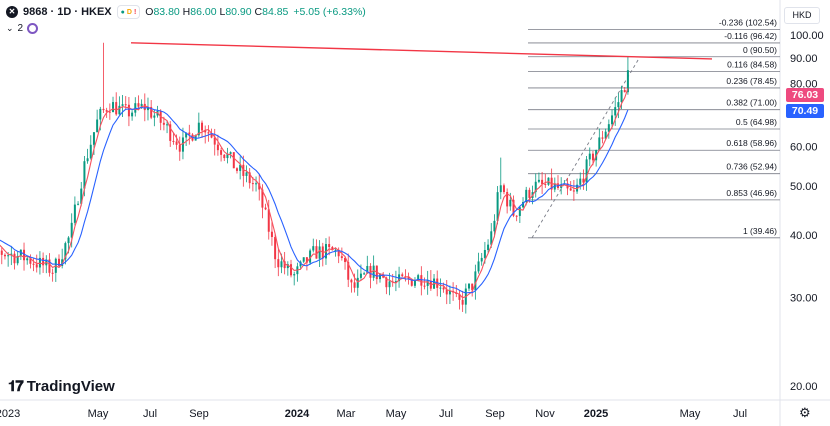 The width and height of the screenshot is (830, 426). I want to click on x-tick-label: May, so click(98, 414).